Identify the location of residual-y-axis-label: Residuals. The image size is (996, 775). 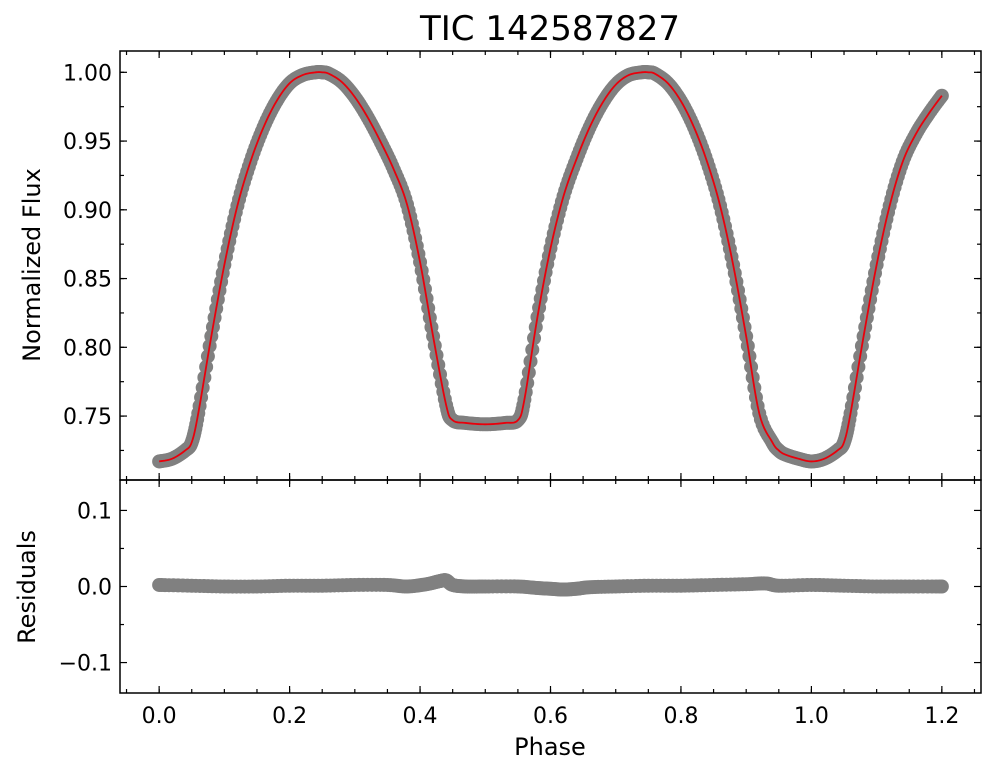
(27, 587).